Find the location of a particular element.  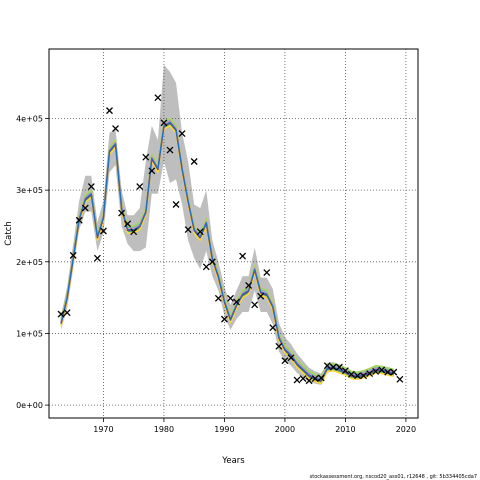

y-axis-title: Catch is located at coordinates (9, 233).